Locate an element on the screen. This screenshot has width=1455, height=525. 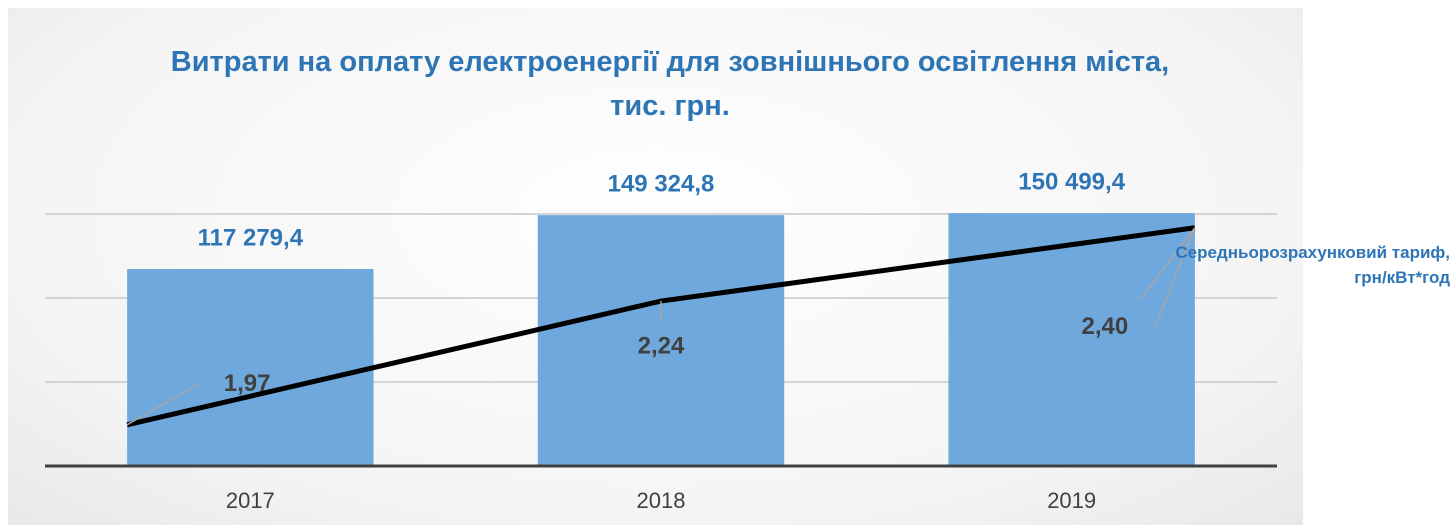
x-tick-label: 2019 is located at coordinates (1071, 500).